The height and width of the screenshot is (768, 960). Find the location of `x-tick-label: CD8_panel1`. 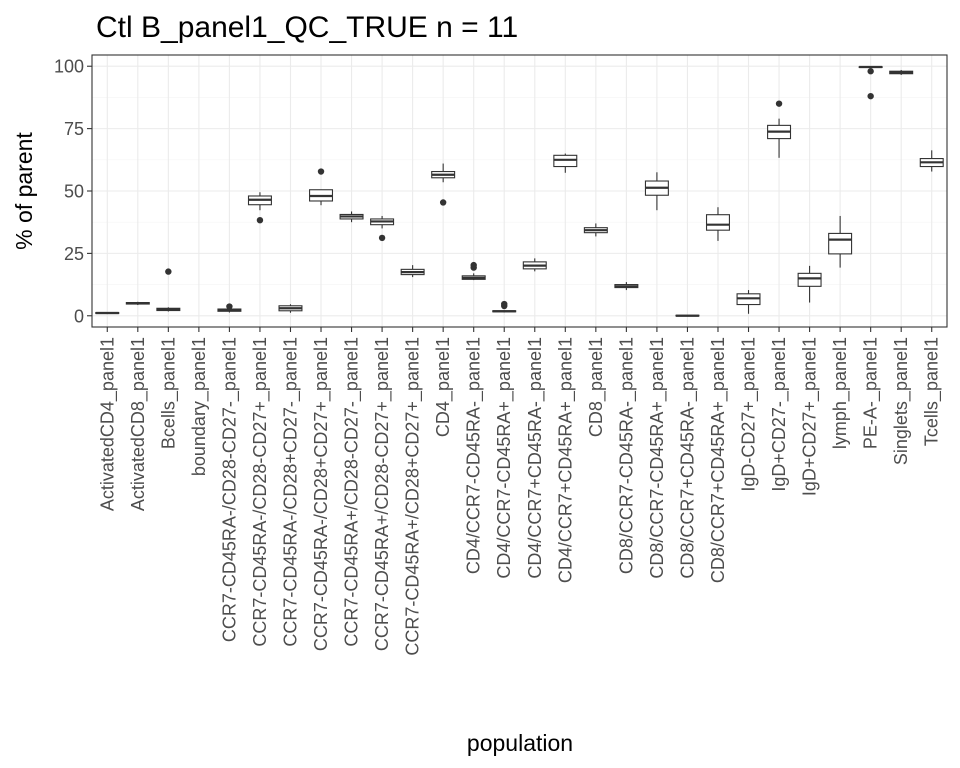

x-tick-label: CD8_panel1 is located at coordinates (596, 387).